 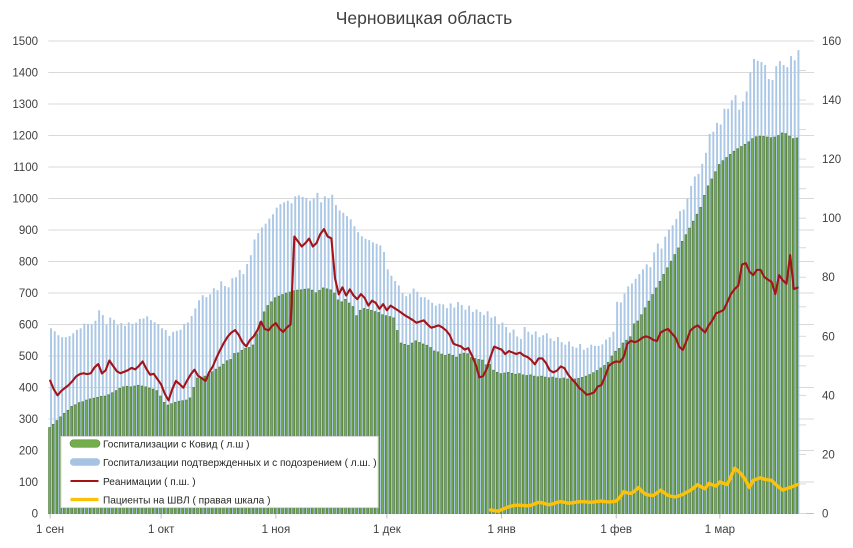 What do you see at coordinates (616, 530) in the screenshot?
I see `svg-text: 1 фев` at bounding box center [616, 530].